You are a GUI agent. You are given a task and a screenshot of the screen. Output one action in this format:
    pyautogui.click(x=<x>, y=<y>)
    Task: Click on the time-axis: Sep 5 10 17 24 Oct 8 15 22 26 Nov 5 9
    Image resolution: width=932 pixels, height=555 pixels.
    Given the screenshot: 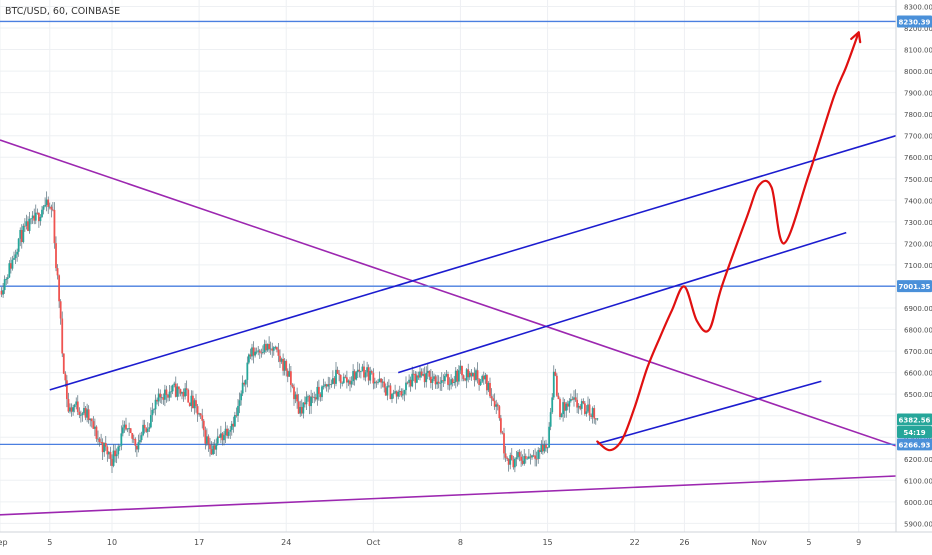 What is the action you would take?
    pyautogui.click(x=430, y=542)
    